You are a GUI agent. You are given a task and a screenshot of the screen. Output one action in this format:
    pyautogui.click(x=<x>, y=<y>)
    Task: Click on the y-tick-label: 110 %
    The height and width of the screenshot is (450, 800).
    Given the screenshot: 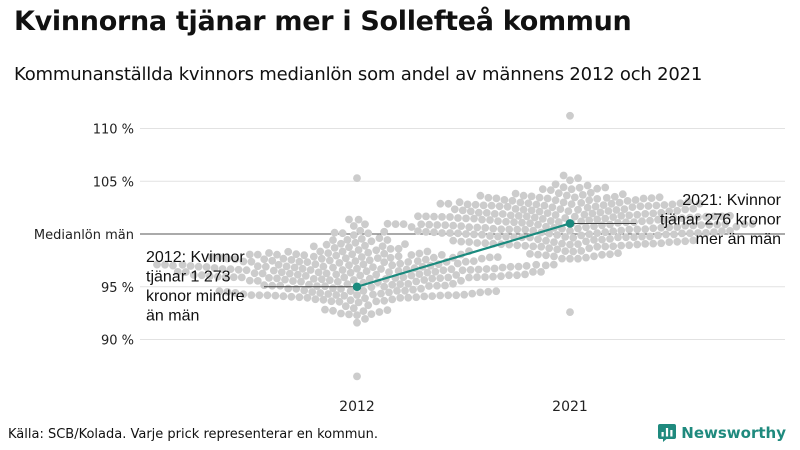 What is the action you would take?
    pyautogui.click(x=113, y=130)
    